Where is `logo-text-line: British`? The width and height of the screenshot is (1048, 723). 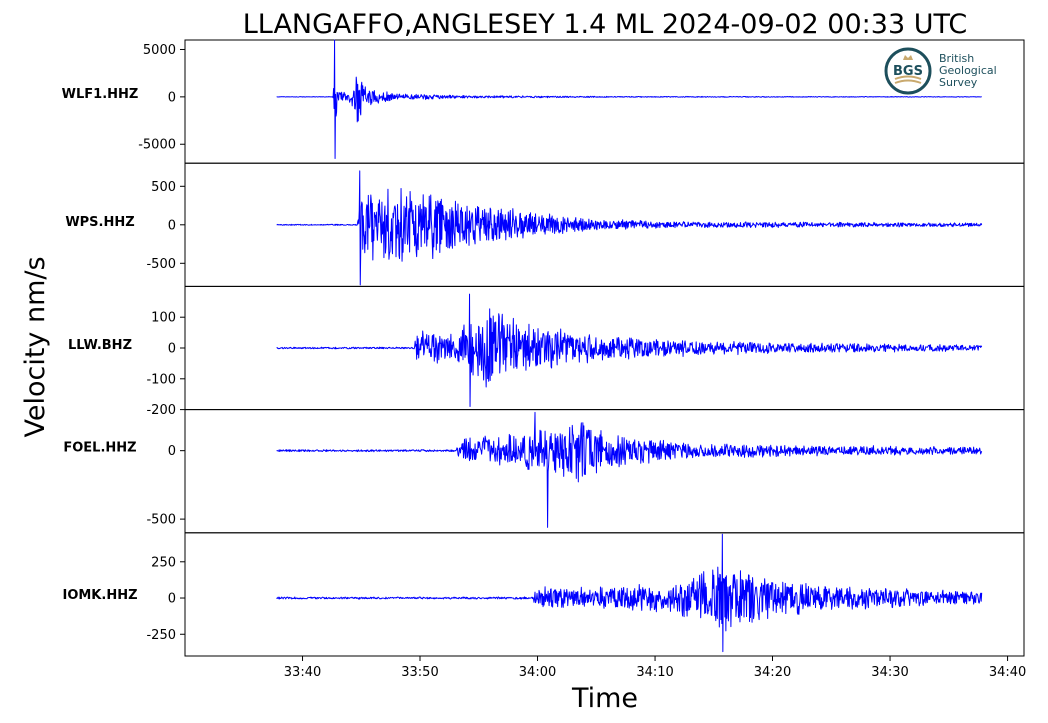 logo-text-line: British is located at coordinates (956, 58).